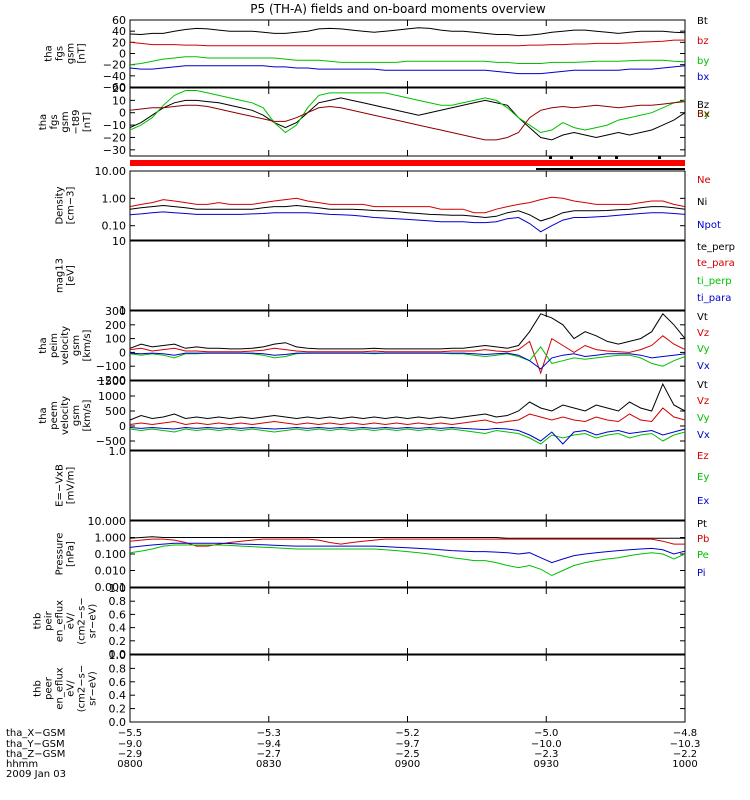 The width and height of the screenshot is (750, 800). Describe the element at coordinates (111, 554) in the screenshot. I see `ytick-label: 0.100` at that location.